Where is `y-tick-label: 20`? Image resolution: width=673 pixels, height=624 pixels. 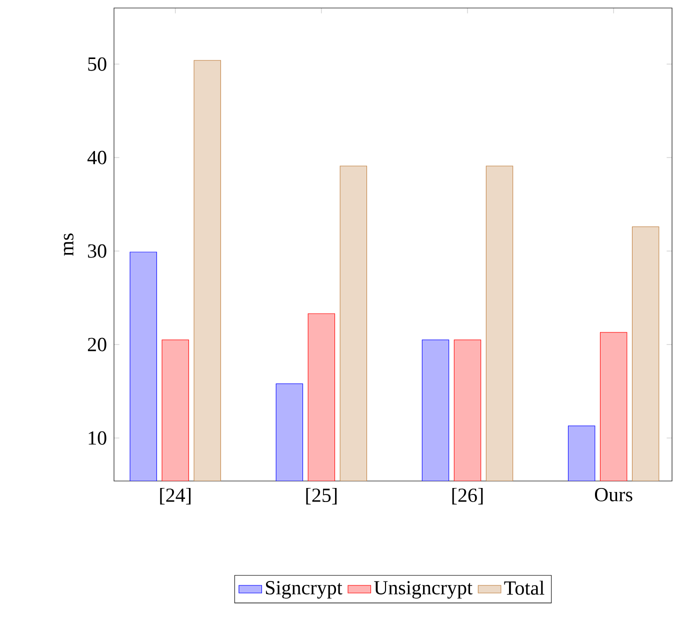
y-tick-label: 20 is located at coordinates (97, 345).